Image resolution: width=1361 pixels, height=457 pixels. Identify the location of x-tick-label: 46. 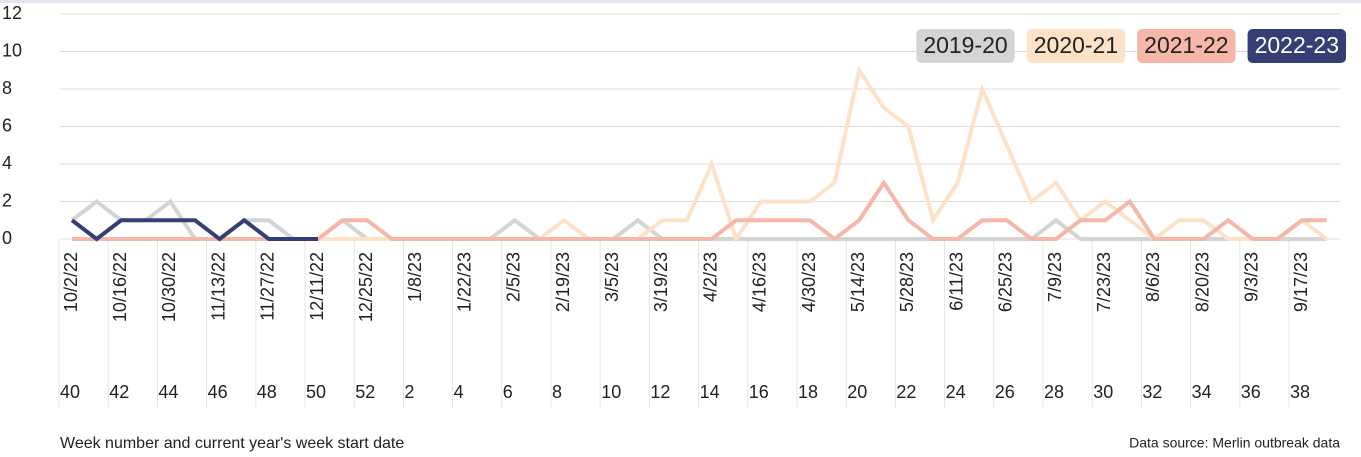
(218, 392).